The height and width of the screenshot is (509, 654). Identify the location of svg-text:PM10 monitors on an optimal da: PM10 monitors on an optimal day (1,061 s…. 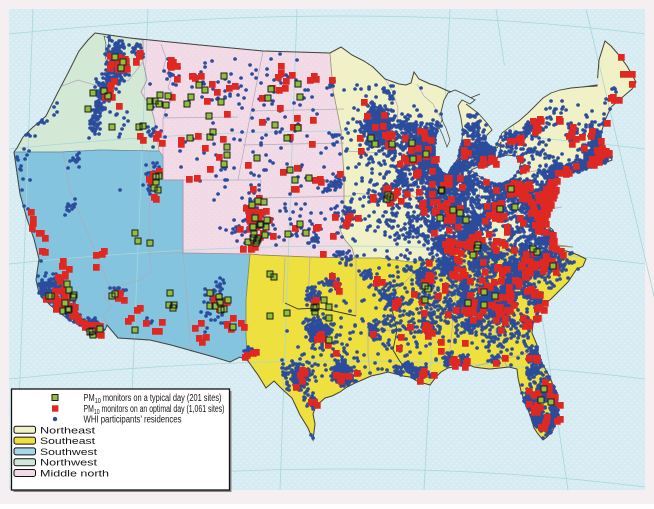
(154, 410).